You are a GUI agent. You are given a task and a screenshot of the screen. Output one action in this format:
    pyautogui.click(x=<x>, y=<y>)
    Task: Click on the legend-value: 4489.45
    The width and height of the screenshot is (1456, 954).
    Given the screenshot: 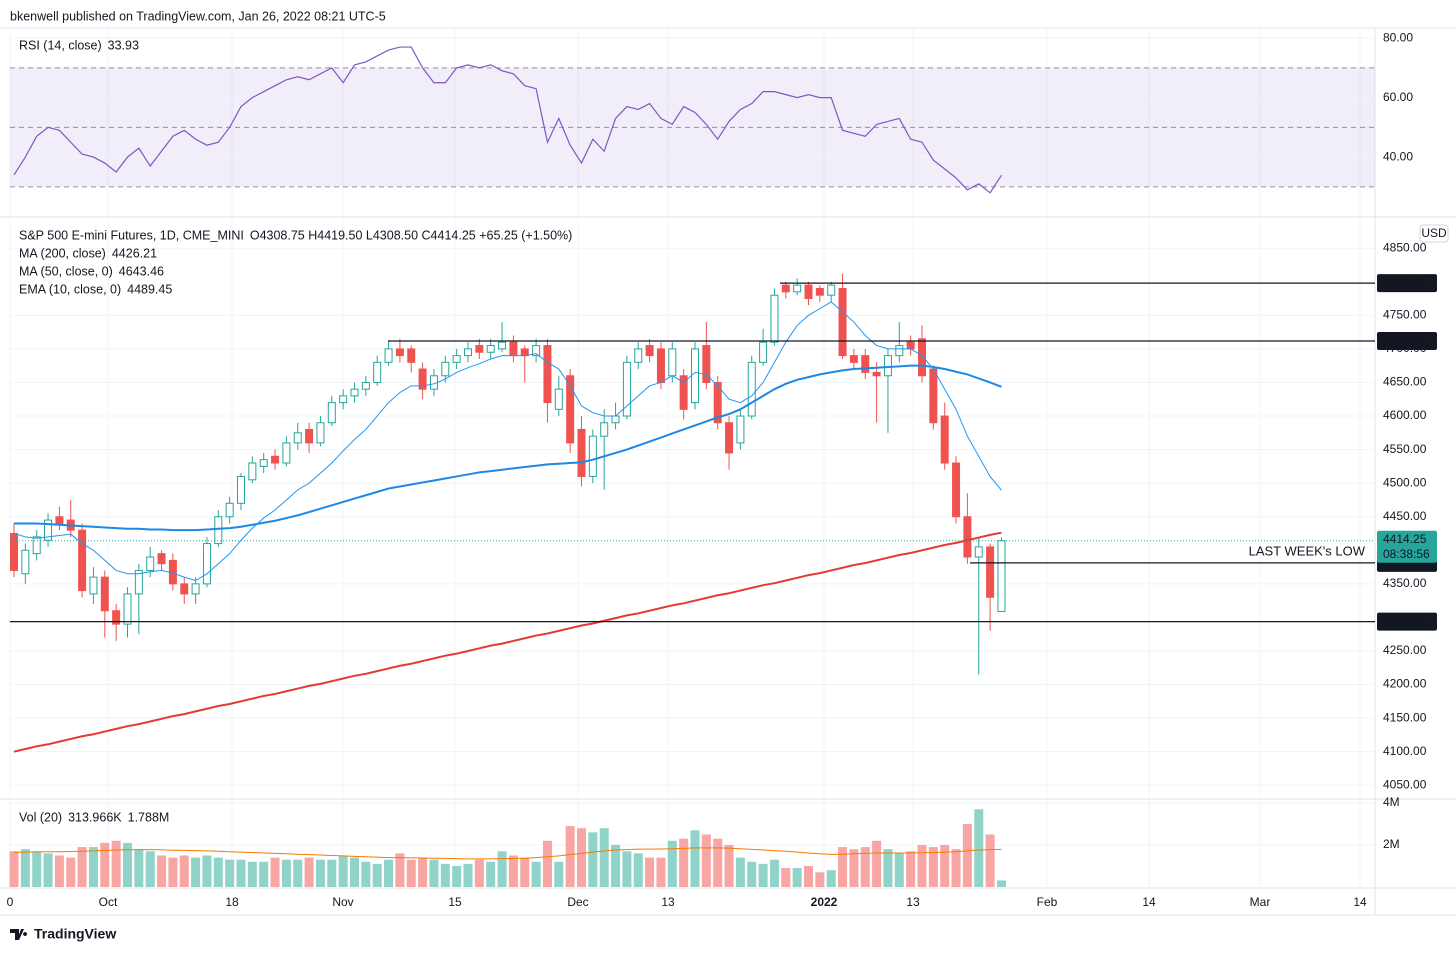 What is the action you would take?
    pyautogui.click(x=149, y=289)
    